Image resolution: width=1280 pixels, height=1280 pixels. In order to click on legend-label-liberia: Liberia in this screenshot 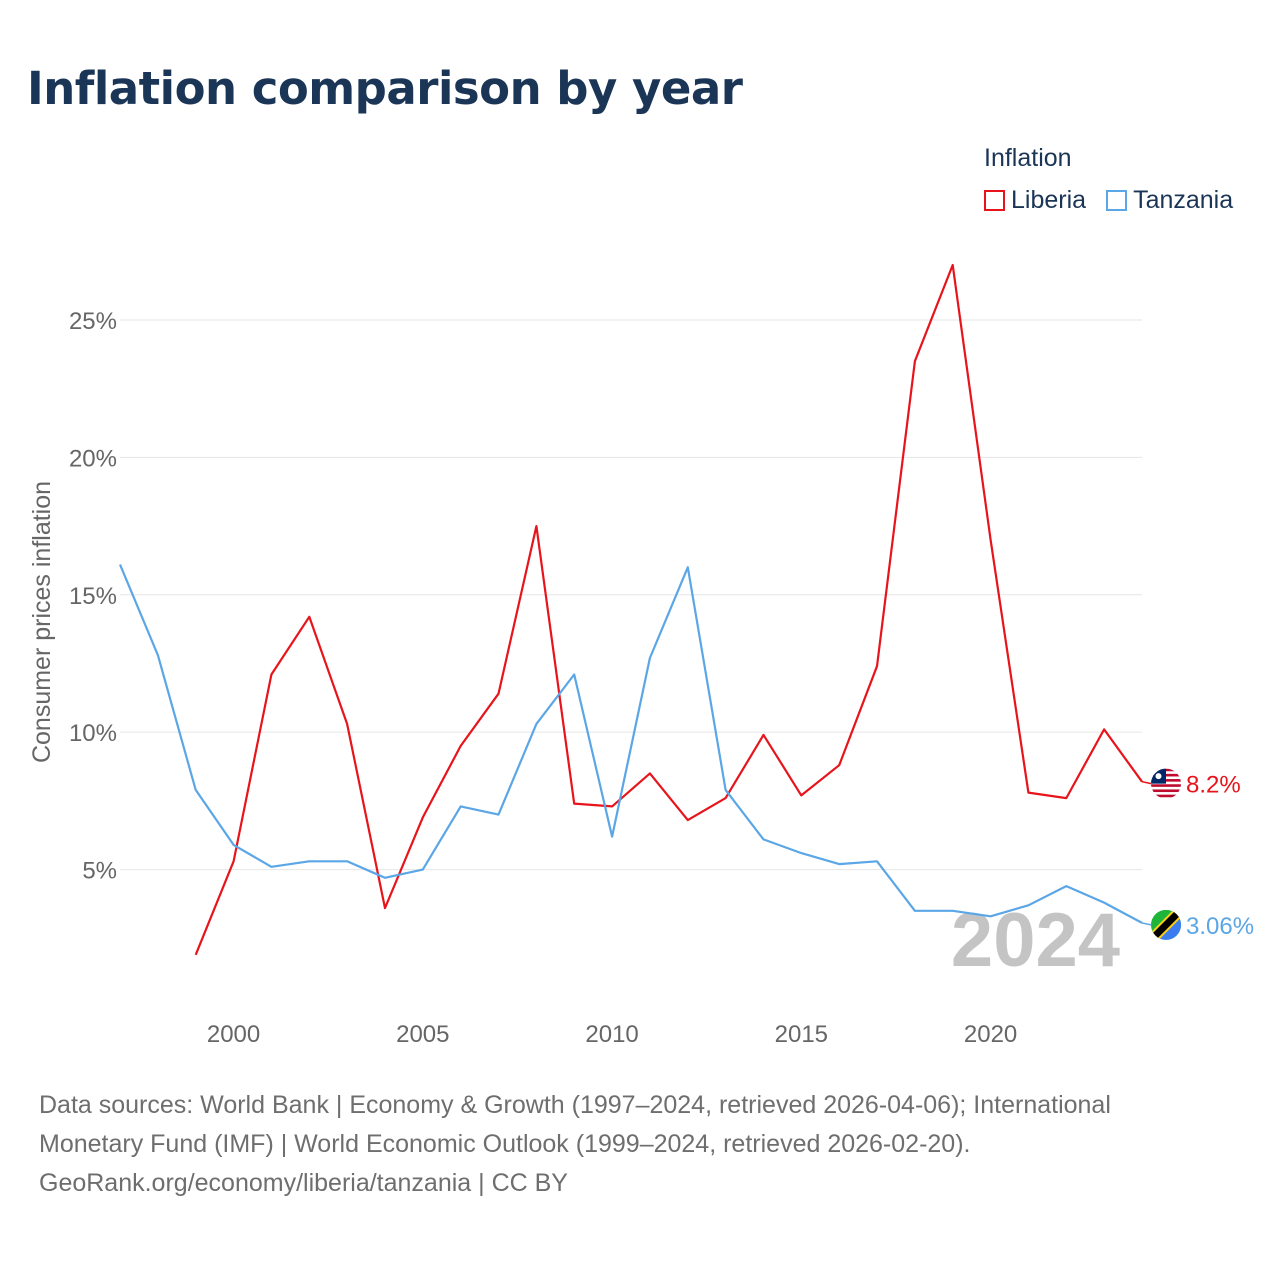, I will do `click(1049, 200)`.